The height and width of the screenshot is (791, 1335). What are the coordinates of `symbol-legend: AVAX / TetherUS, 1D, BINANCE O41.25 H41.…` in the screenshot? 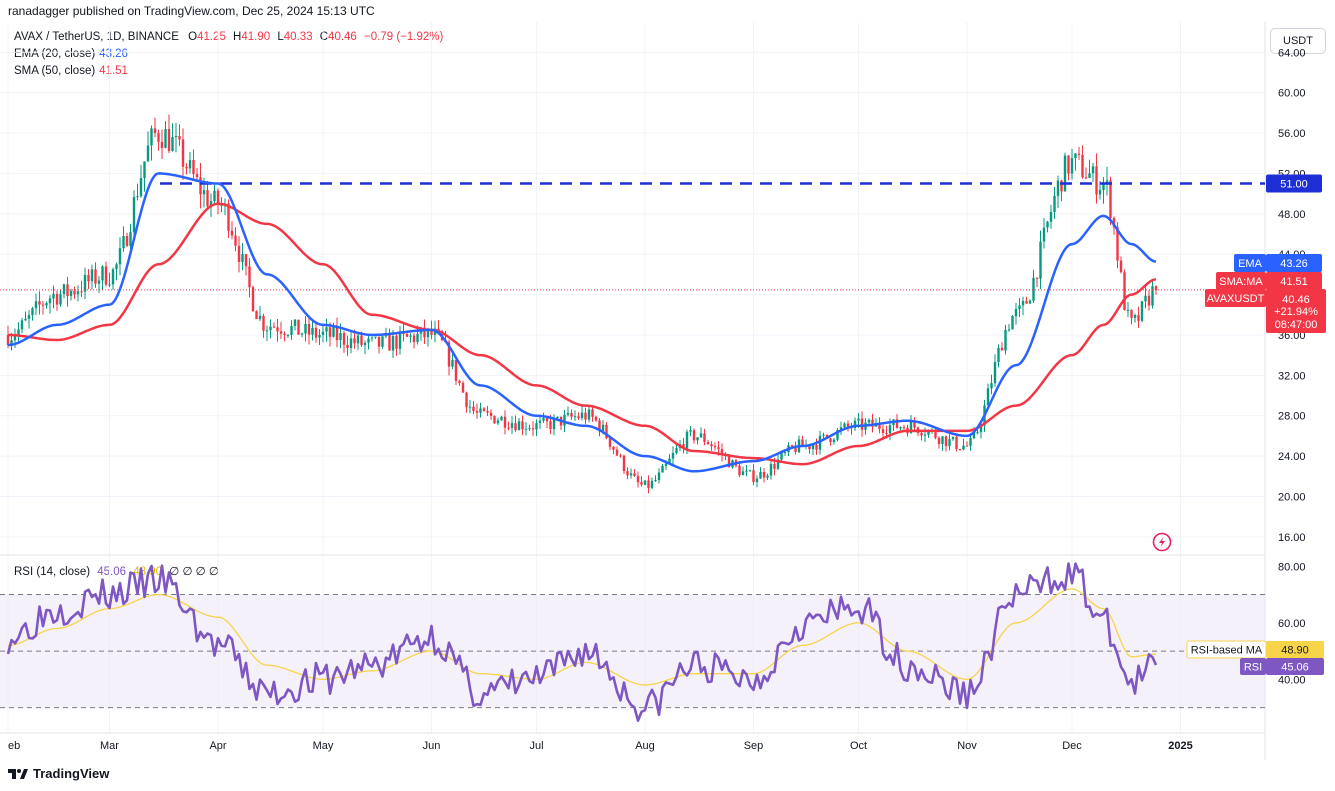 It's located at (228, 37).